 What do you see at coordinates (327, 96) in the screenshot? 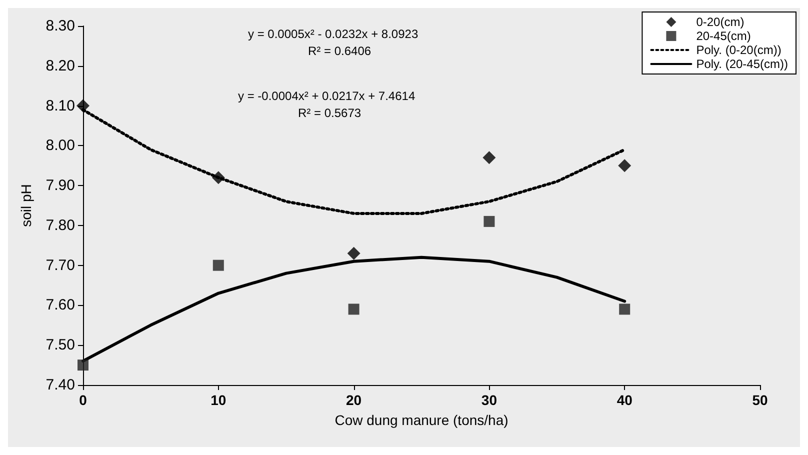
I see `annotation: y = -0.0004x² + 0.0217x + 7.4614` at bounding box center [327, 96].